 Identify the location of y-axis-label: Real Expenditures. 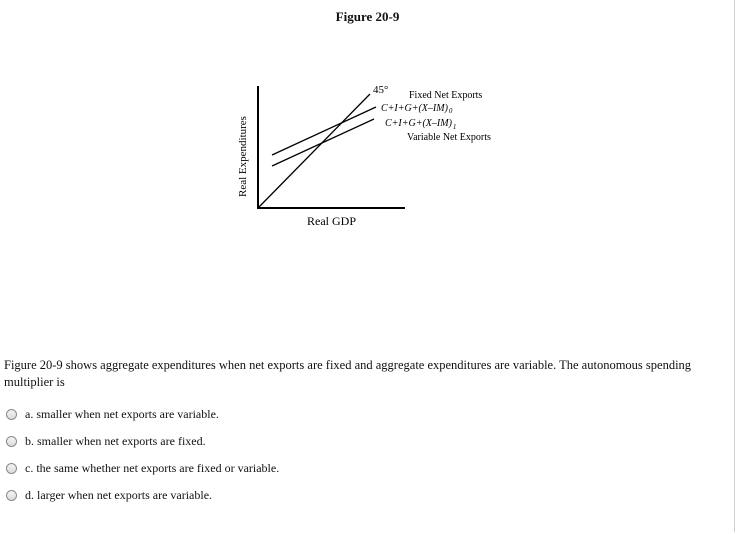
(243, 156).